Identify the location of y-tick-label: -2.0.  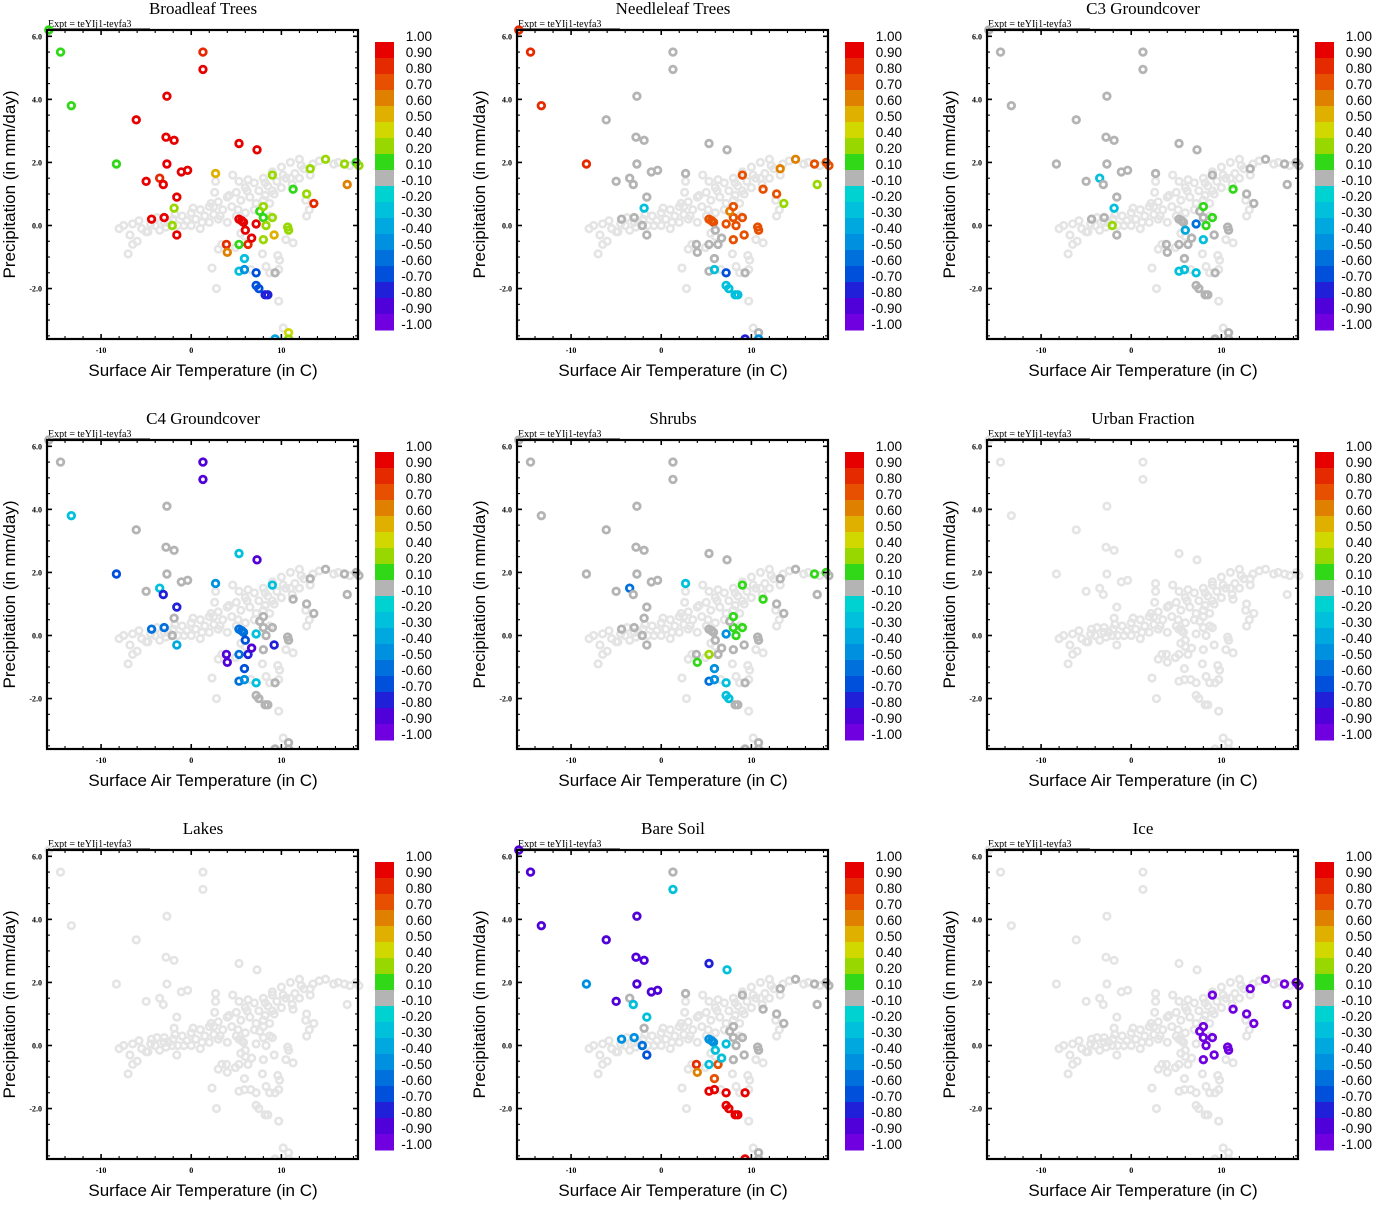
(35, 699).